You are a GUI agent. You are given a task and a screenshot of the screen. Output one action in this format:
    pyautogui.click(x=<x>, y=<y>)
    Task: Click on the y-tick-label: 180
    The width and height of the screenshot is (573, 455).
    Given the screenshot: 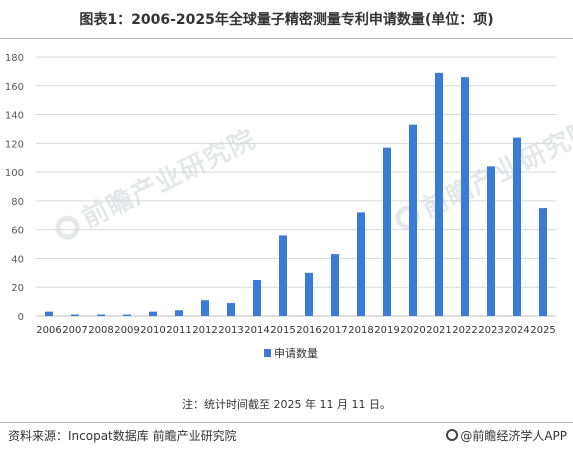 What is the action you would take?
    pyautogui.click(x=14, y=58)
    